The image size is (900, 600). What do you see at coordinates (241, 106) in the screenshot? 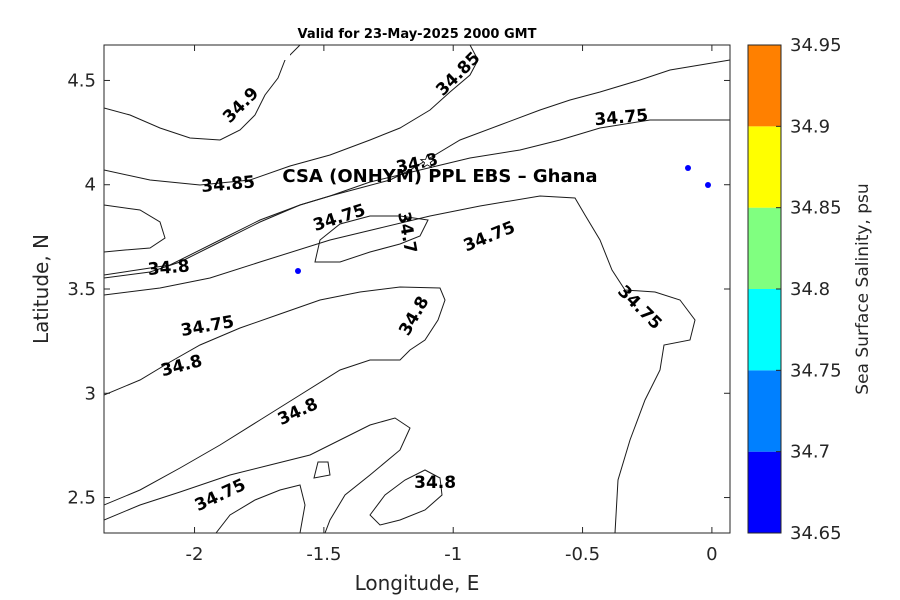
I see `contour-label: 34.9` at bounding box center [241, 106].